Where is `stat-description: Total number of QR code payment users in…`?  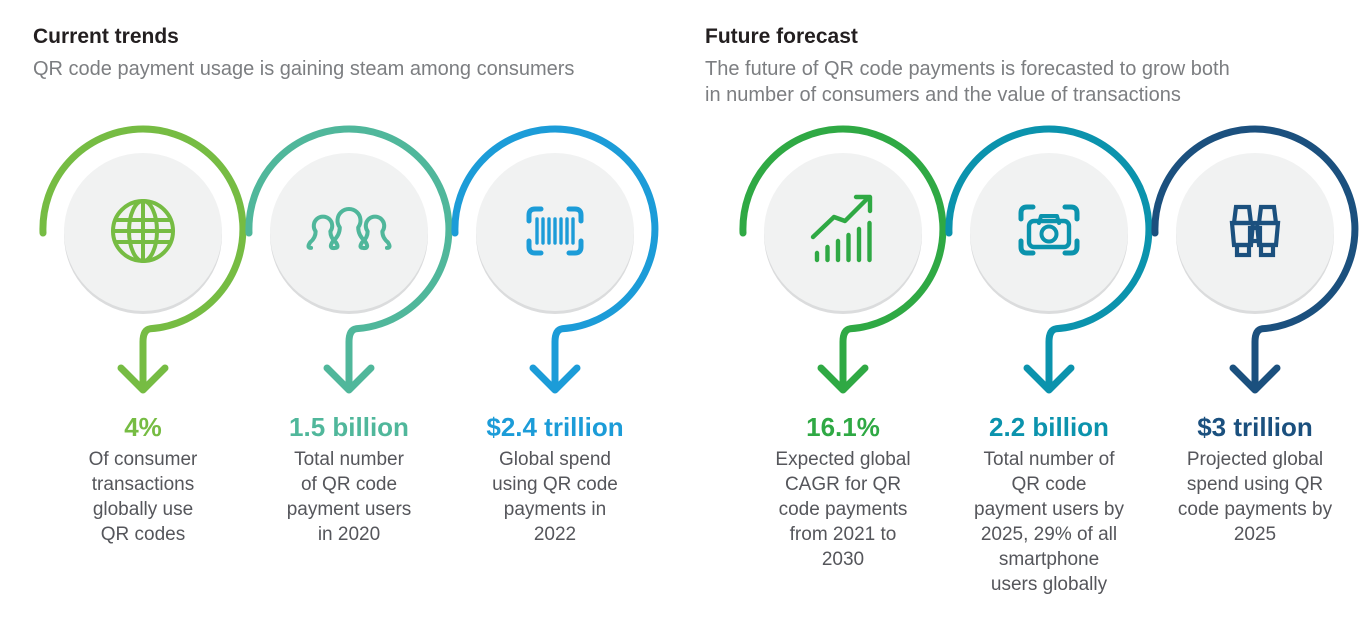
stat-description: Total number of QR code payment users in… is located at coordinates (349, 497).